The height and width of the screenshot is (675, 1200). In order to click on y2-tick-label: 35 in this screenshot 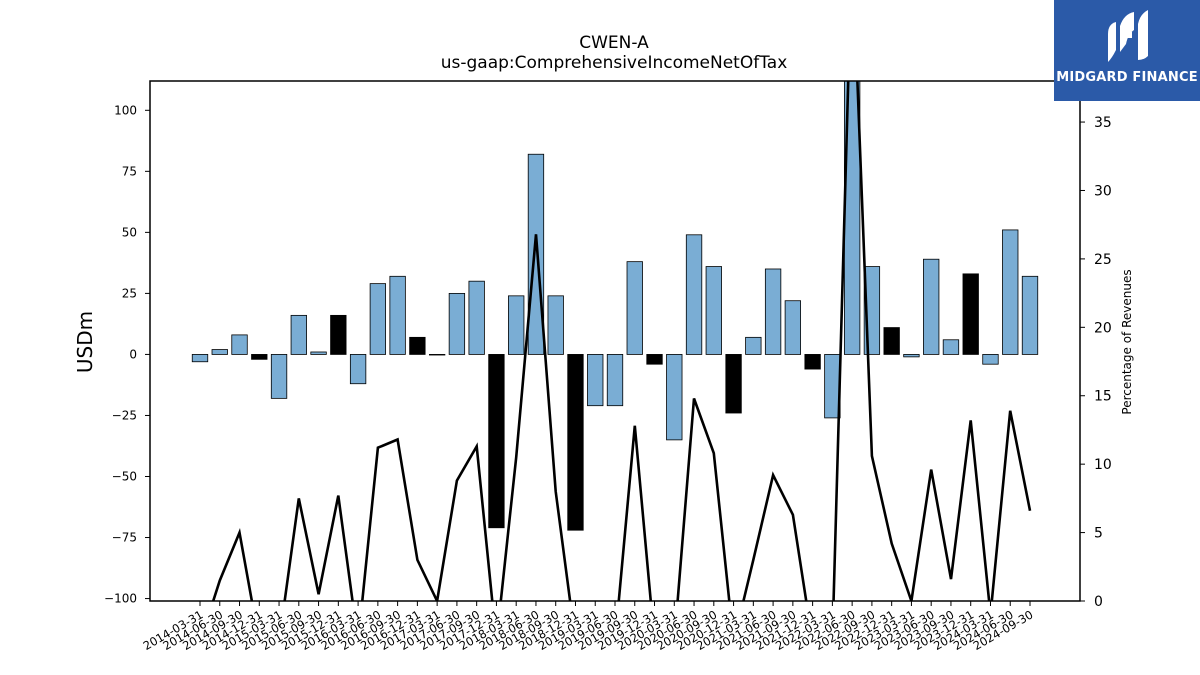, I will do `click(1103, 123)`.